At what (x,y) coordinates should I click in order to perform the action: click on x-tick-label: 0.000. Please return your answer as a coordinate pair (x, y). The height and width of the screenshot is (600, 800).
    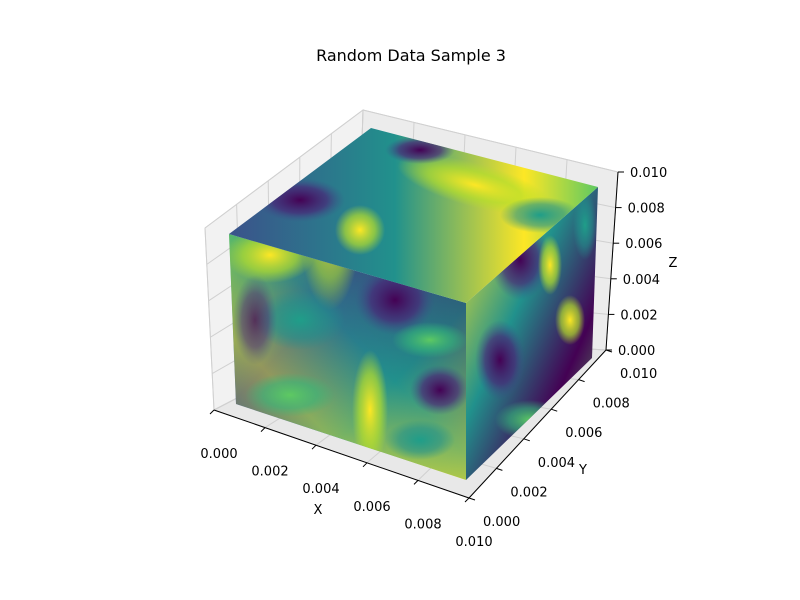
    Looking at the image, I should click on (218, 454).